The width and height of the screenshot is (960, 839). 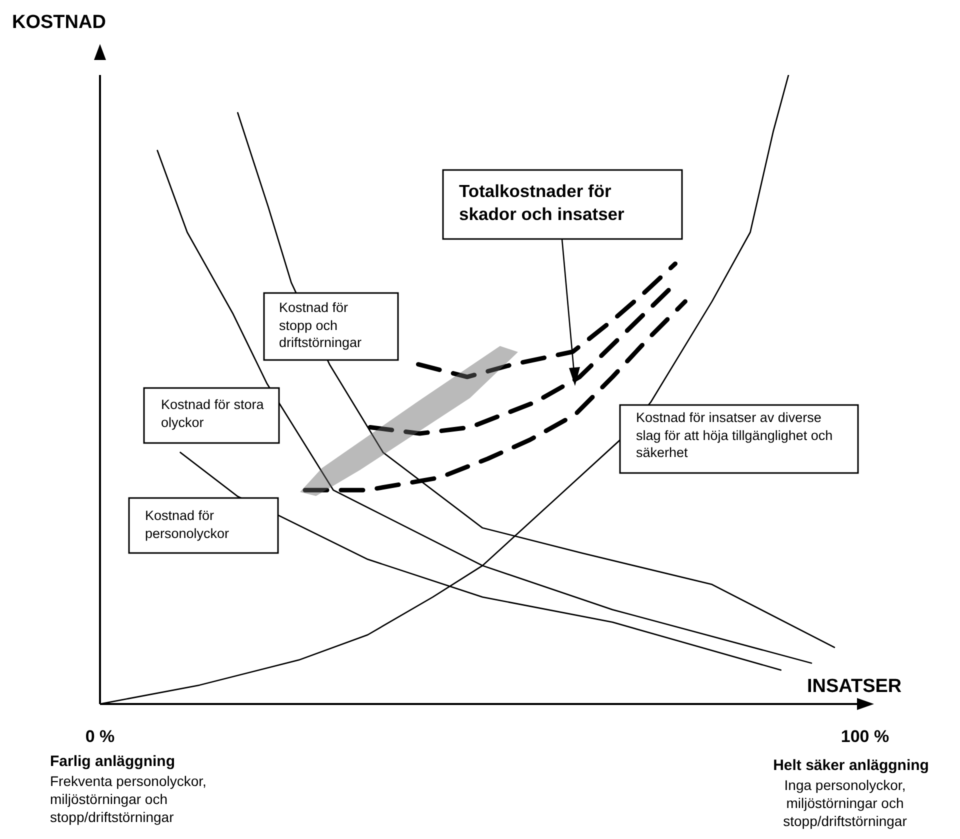 What do you see at coordinates (854, 687) in the screenshot?
I see `x-axis-title: INSATSER` at bounding box center [854, 687].